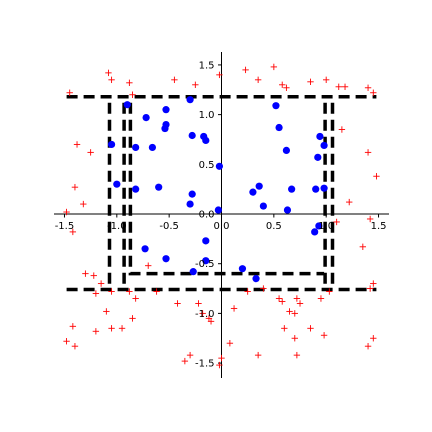 The image size is (432, 432). Describe the element at coordinates (205, 364) in the screenshot. I see `y-tick-label: -1.5` at that location.